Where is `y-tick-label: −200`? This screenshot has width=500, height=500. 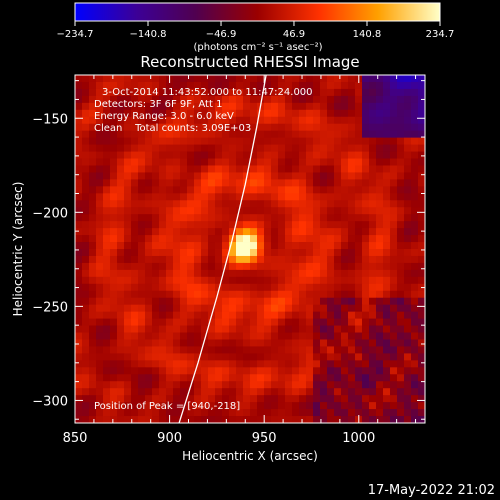
y-tick-label: −200 is located at coordinates (50, 213).